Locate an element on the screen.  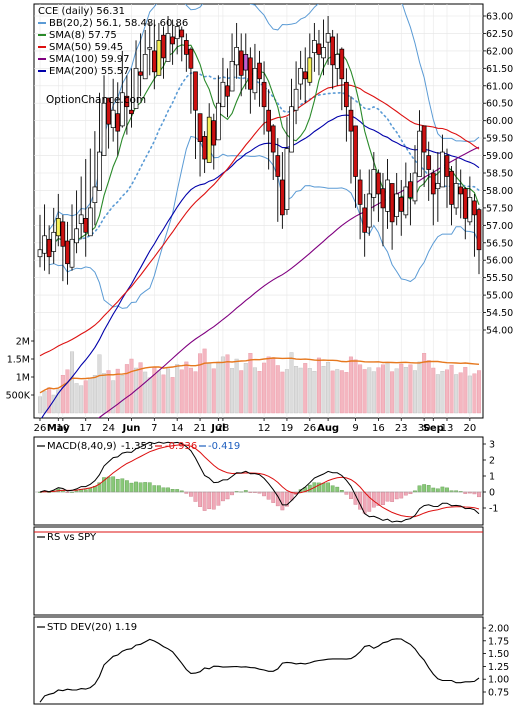
macd-legend: MACD(8,40,9) -1.353 -0.936 -0.419 is located at coordinates (138, 446).